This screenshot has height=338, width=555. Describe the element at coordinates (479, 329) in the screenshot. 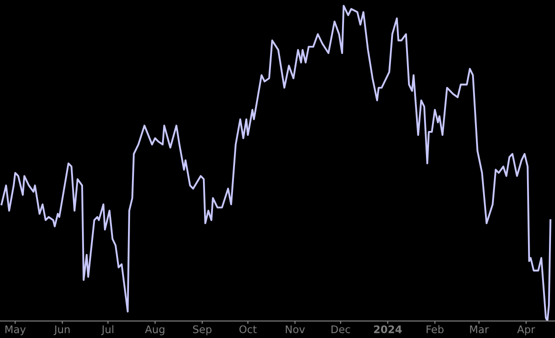

I see `x-tick-label: Mar` at that location.